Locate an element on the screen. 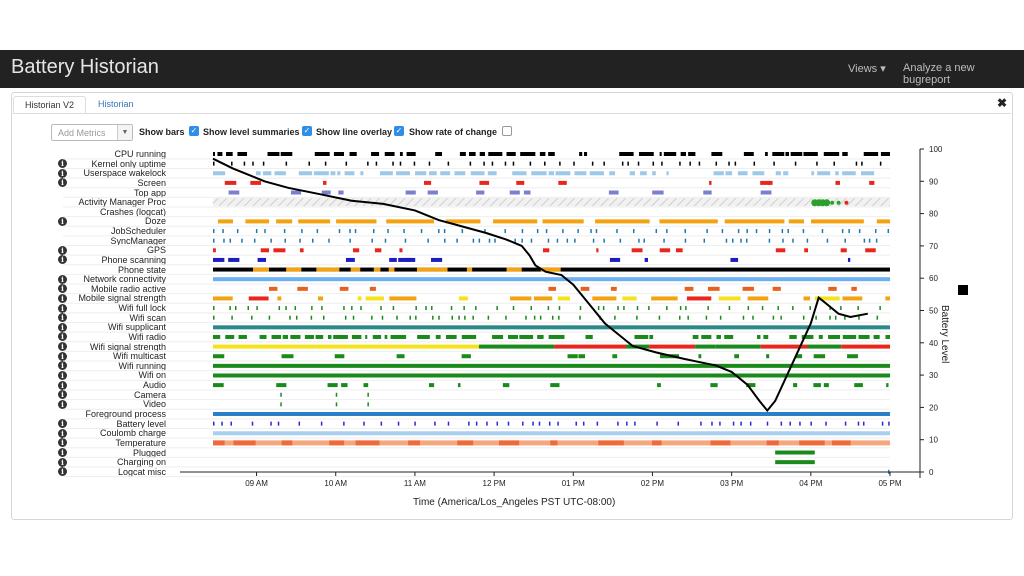 This screenshot has width=1024, height=576. metric-row-phone-state is located at coordinates (476, 271).